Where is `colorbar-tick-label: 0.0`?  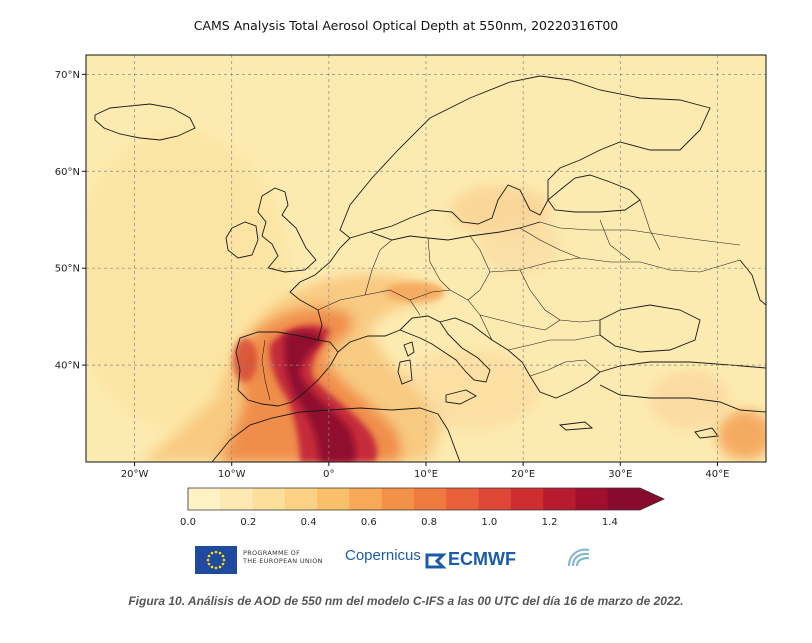
colorbar-tick-label: 0.0 is located at coordinates (188, 522).